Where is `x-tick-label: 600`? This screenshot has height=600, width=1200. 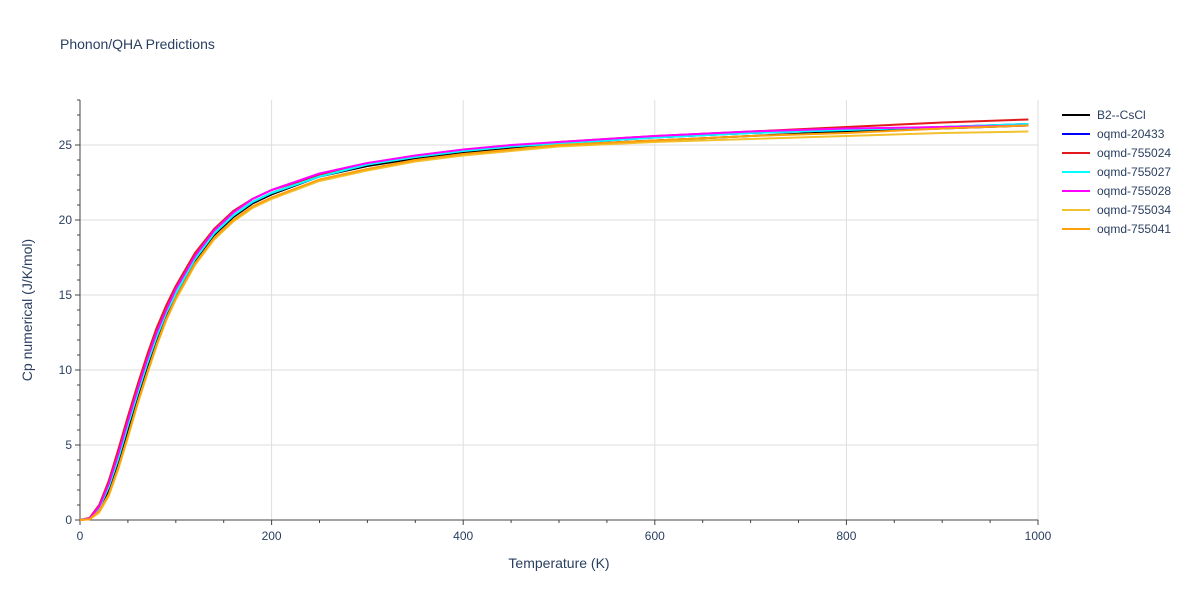 x-tick-label: 600 is located at coordinates (655, 536).